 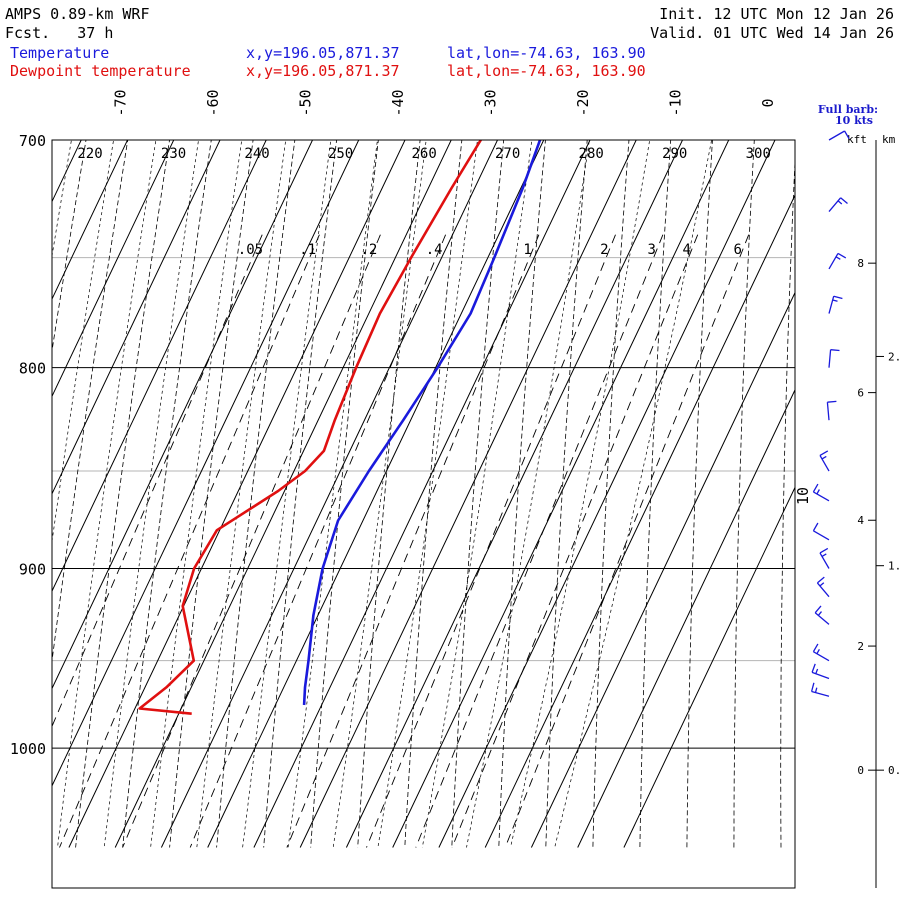 What do you see at coordinates (28, 749) in the screenshot?
I see `pressure-label-1000: 1000` at bounding box center [28, 749].